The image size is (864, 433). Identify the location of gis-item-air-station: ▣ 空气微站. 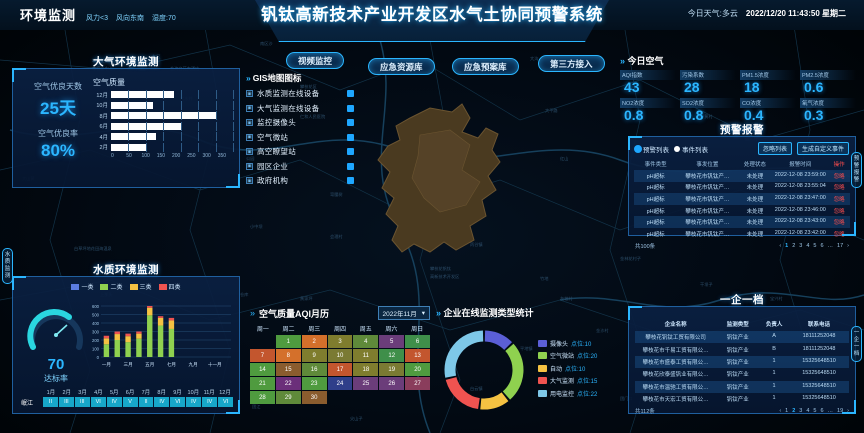
(300, 137).